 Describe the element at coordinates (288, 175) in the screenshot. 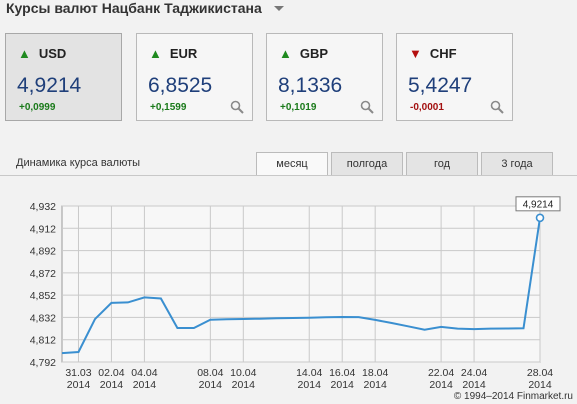

I see `divider` at that location.